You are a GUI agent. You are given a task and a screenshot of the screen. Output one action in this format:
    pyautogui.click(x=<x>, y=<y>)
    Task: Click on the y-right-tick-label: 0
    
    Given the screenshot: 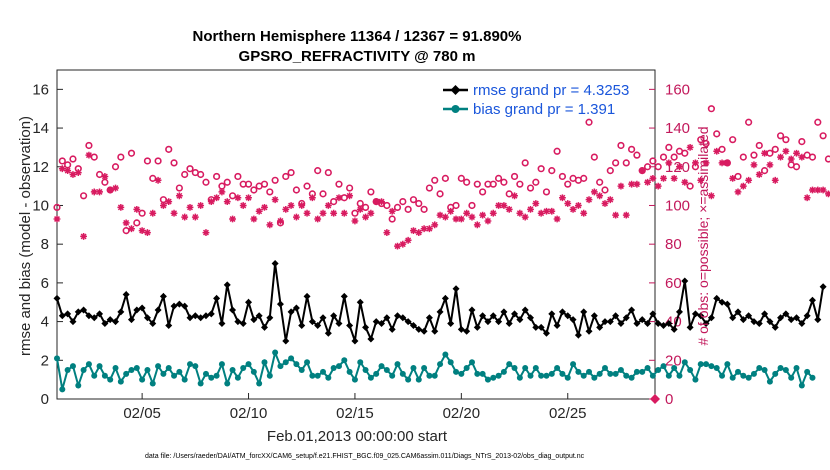 What is the action you would take?
    pyautogui.click(x=669, y=399)
    